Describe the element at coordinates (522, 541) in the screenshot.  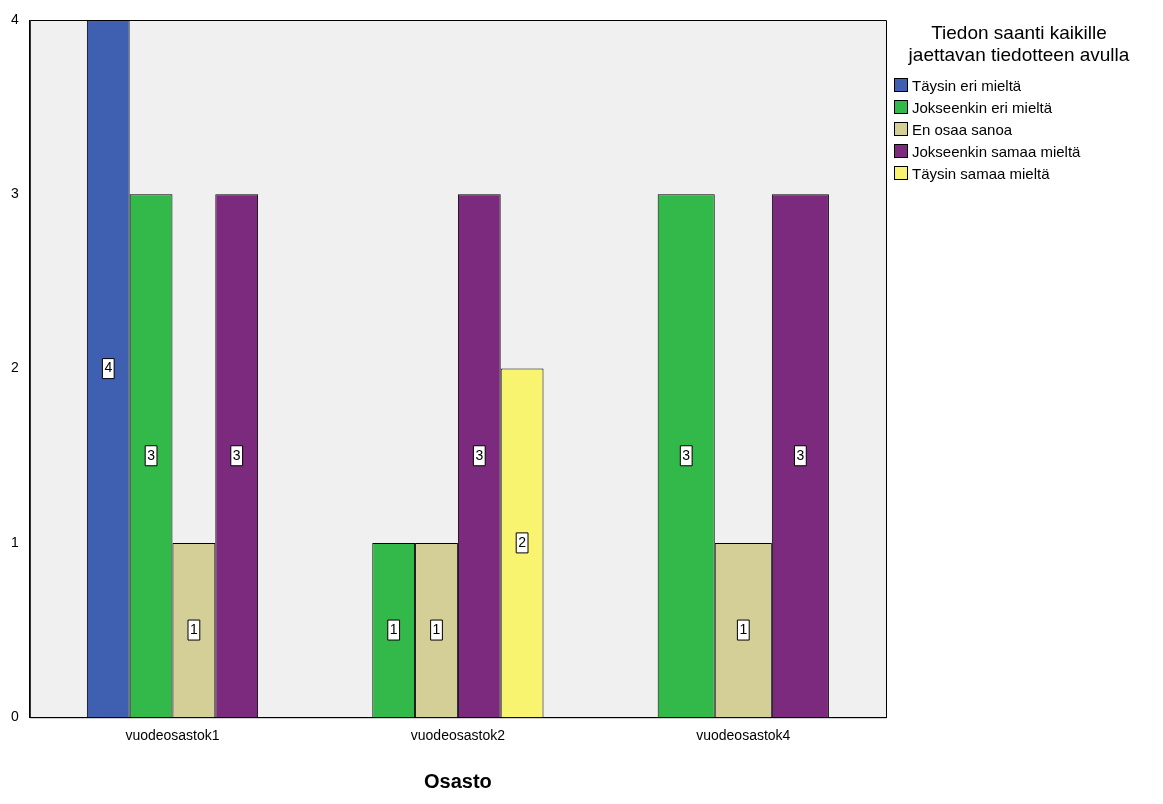
I see `data-label: 2` at that location.